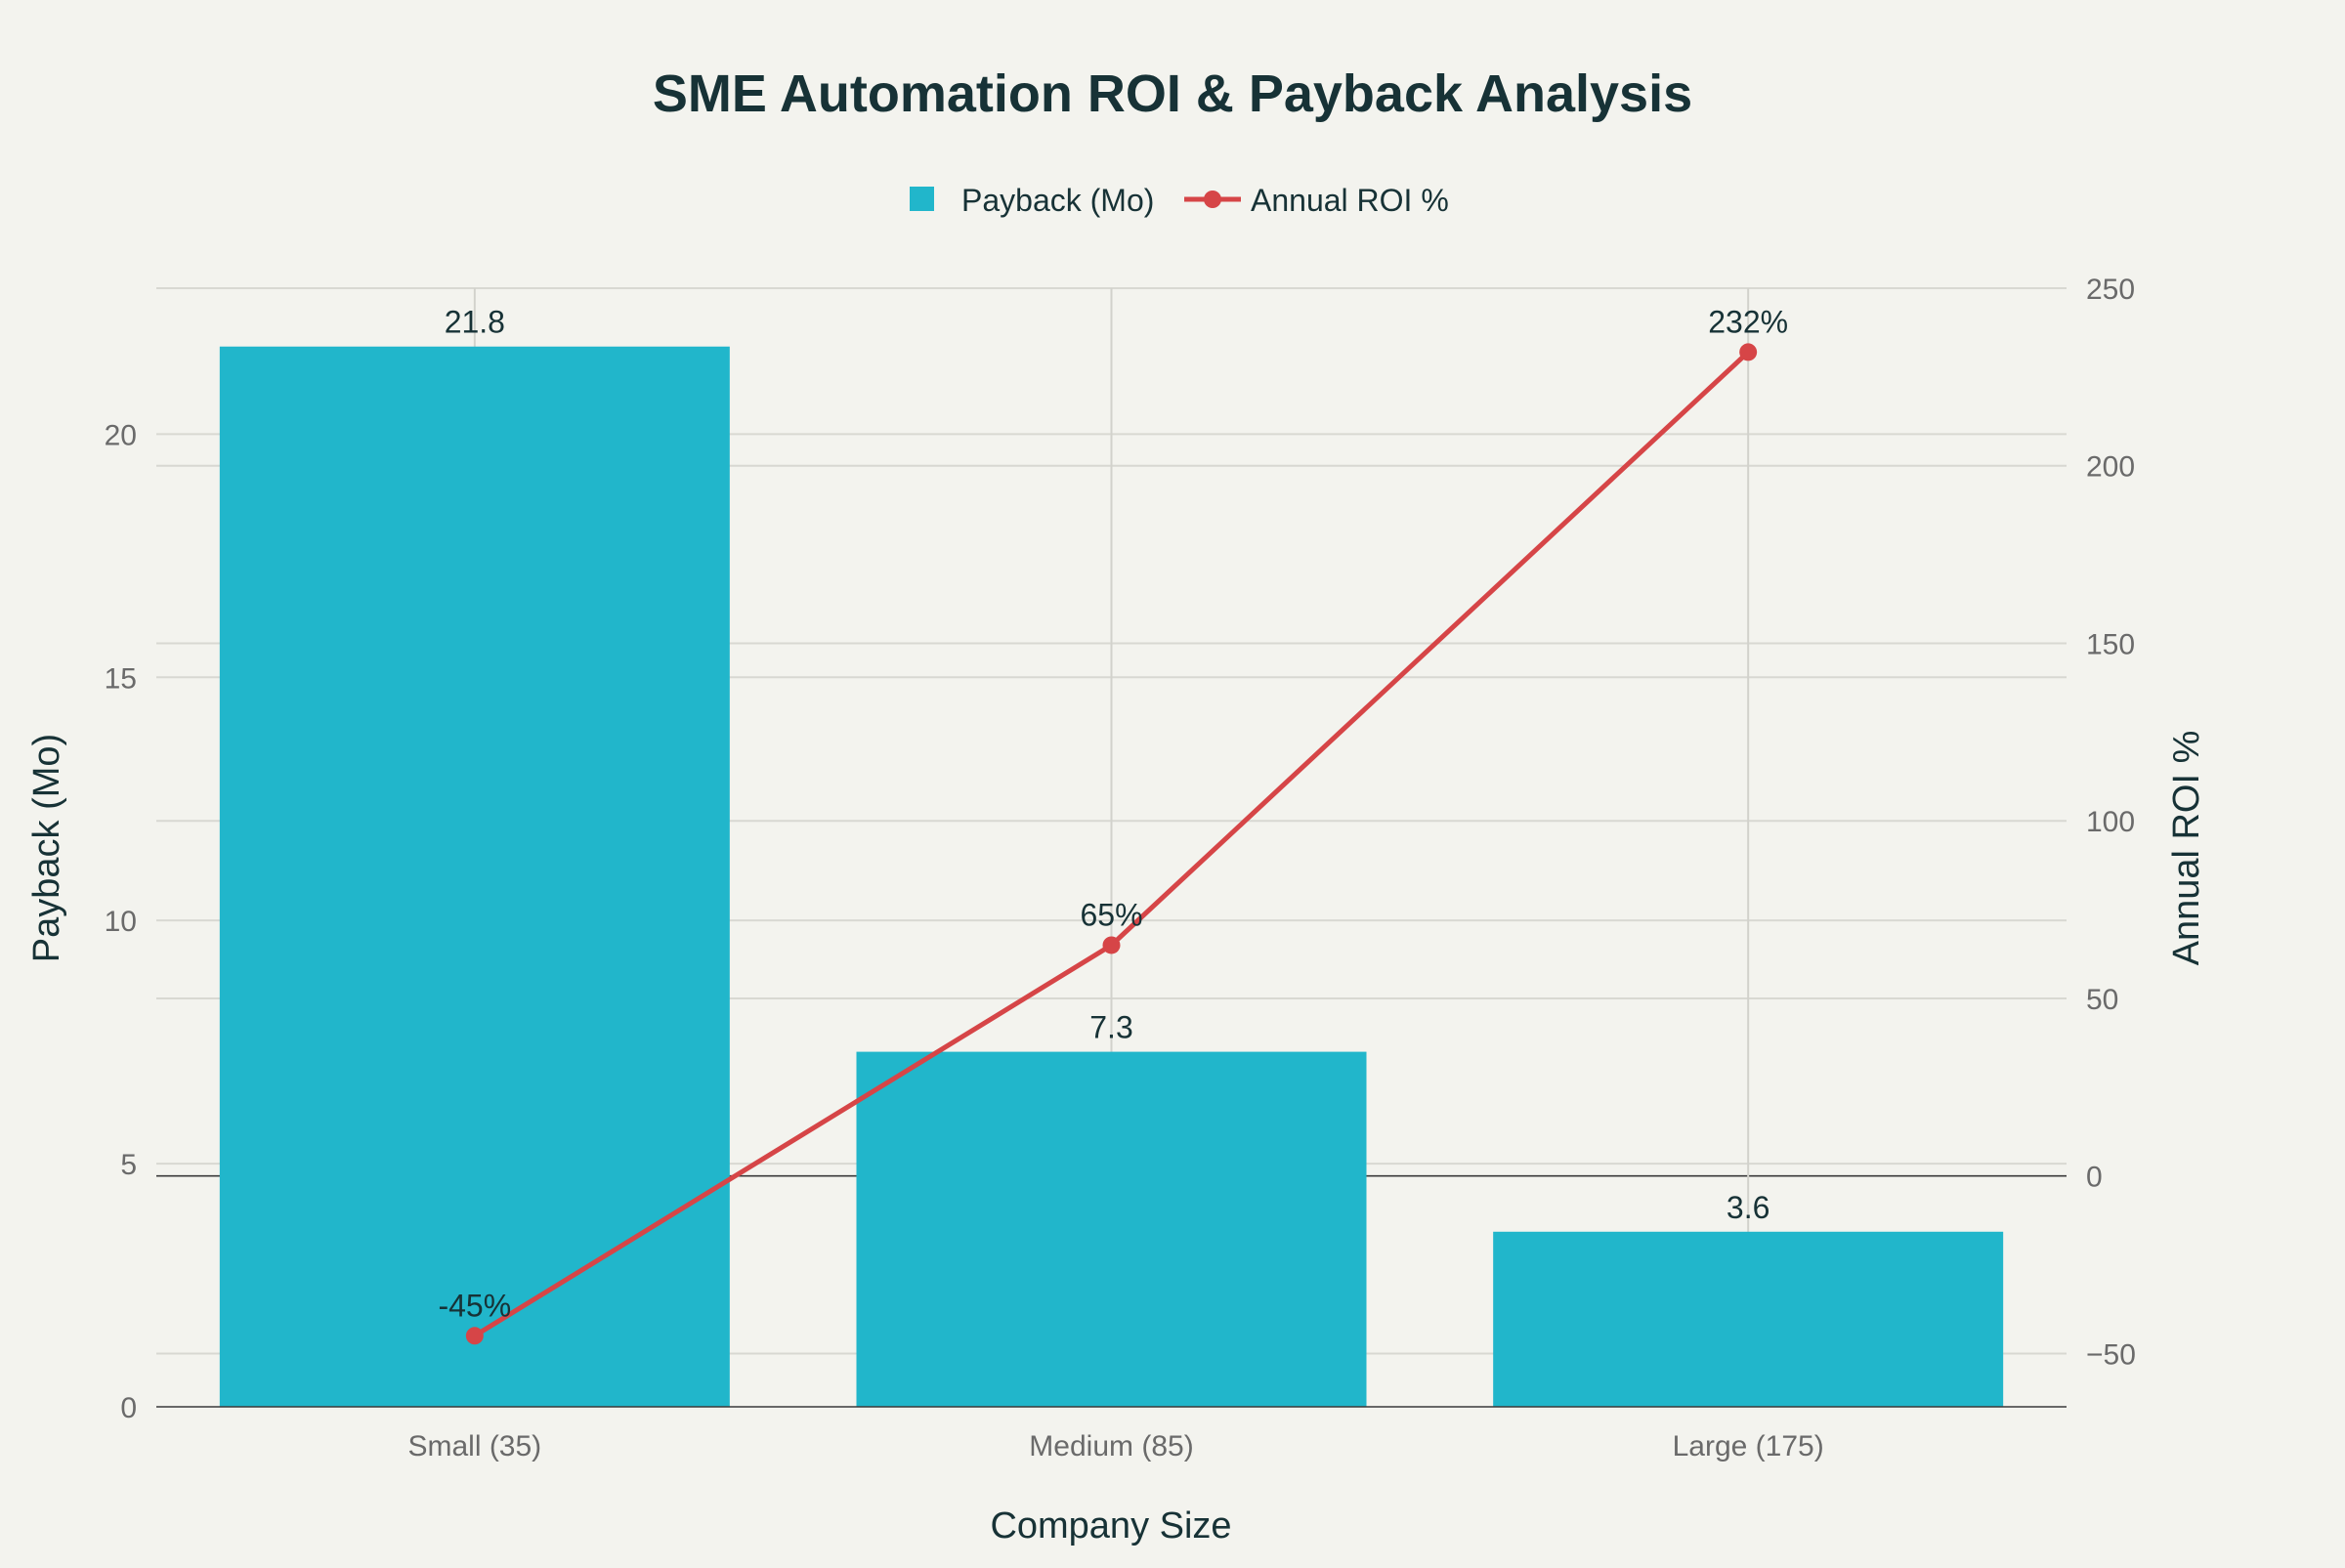 The image size is (2345, 1568). I want to click on y2-tick-label: 50, so click(2102, 1000).